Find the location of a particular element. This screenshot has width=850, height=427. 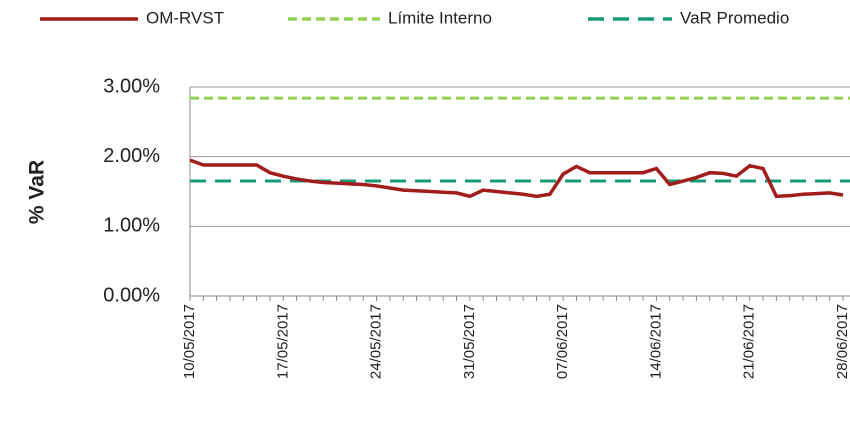

legend-label: Límite Interno is located at coordinates (440, 17).